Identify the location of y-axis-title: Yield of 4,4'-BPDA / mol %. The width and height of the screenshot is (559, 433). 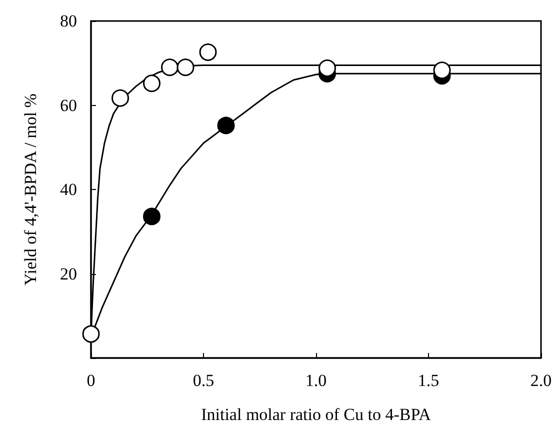
(30, 190).